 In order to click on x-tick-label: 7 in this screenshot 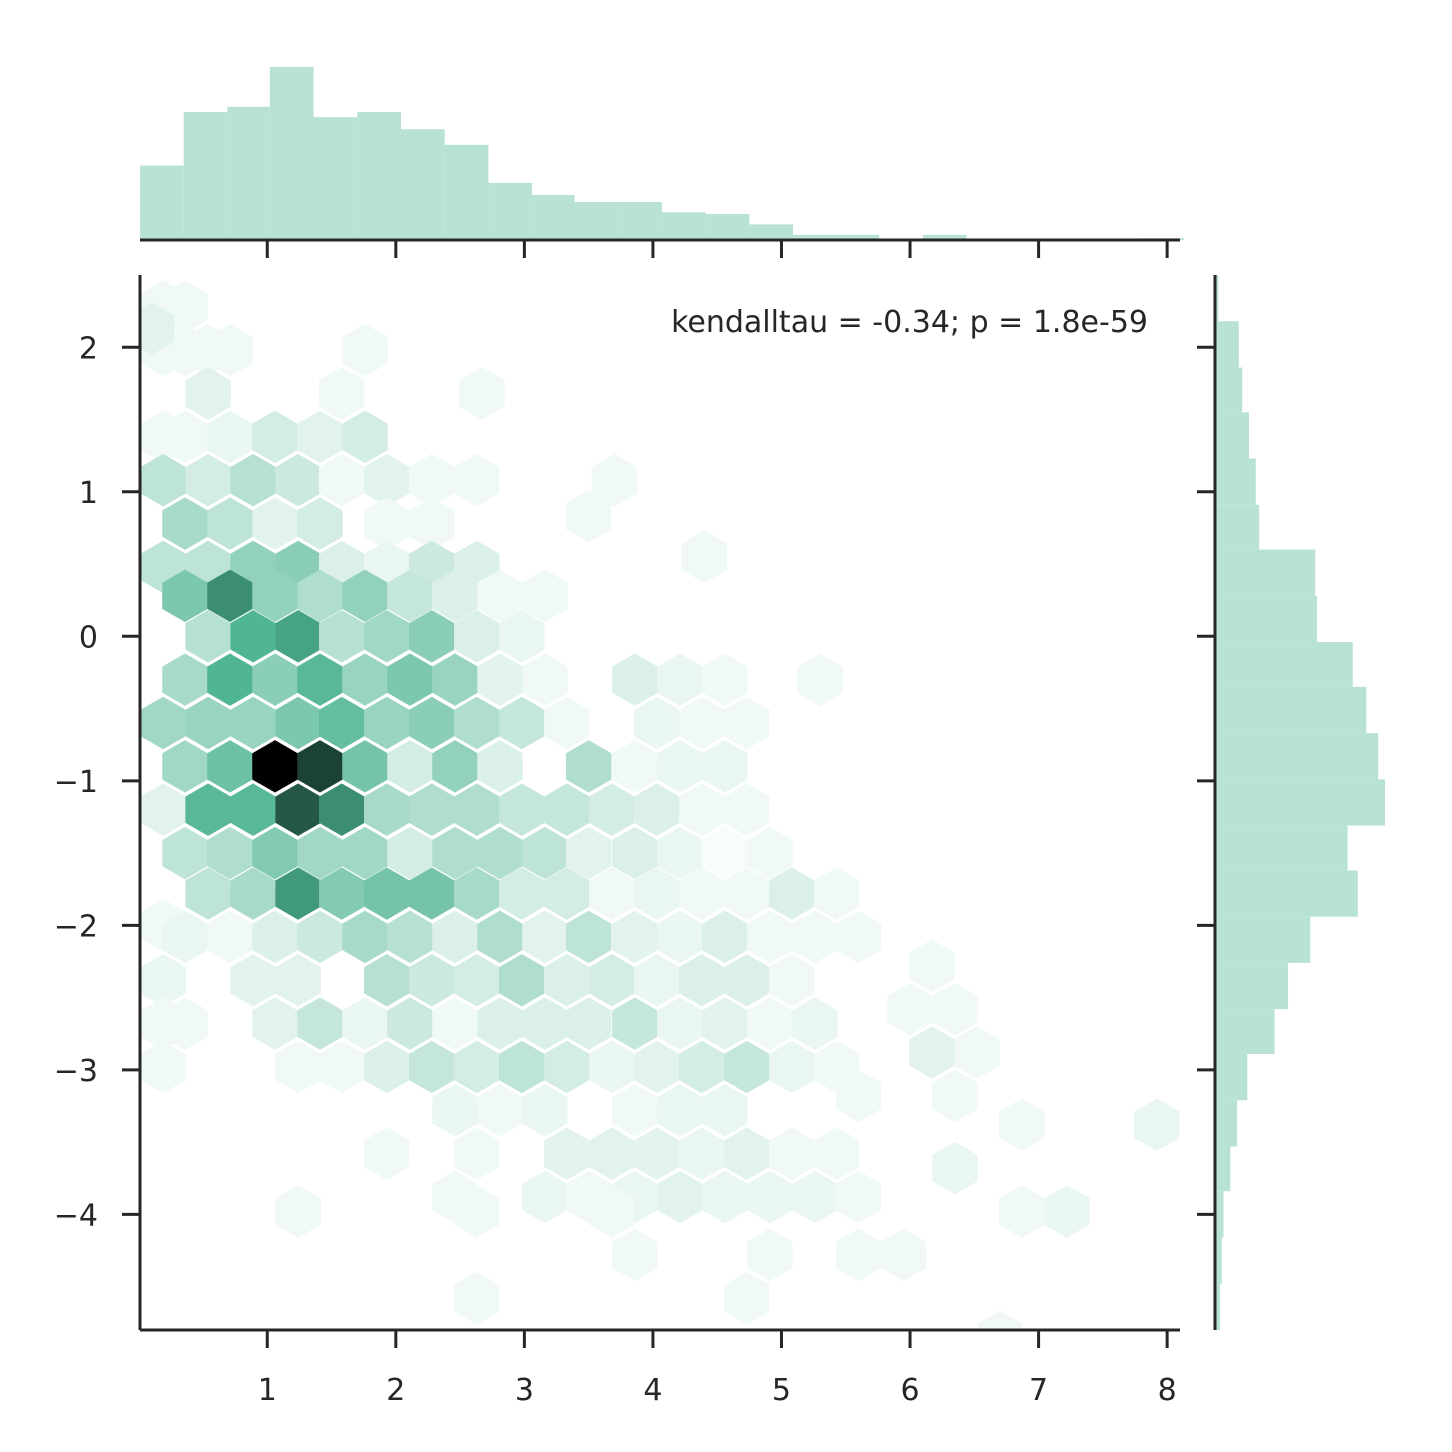, I will do `click(1038, 1390)`.